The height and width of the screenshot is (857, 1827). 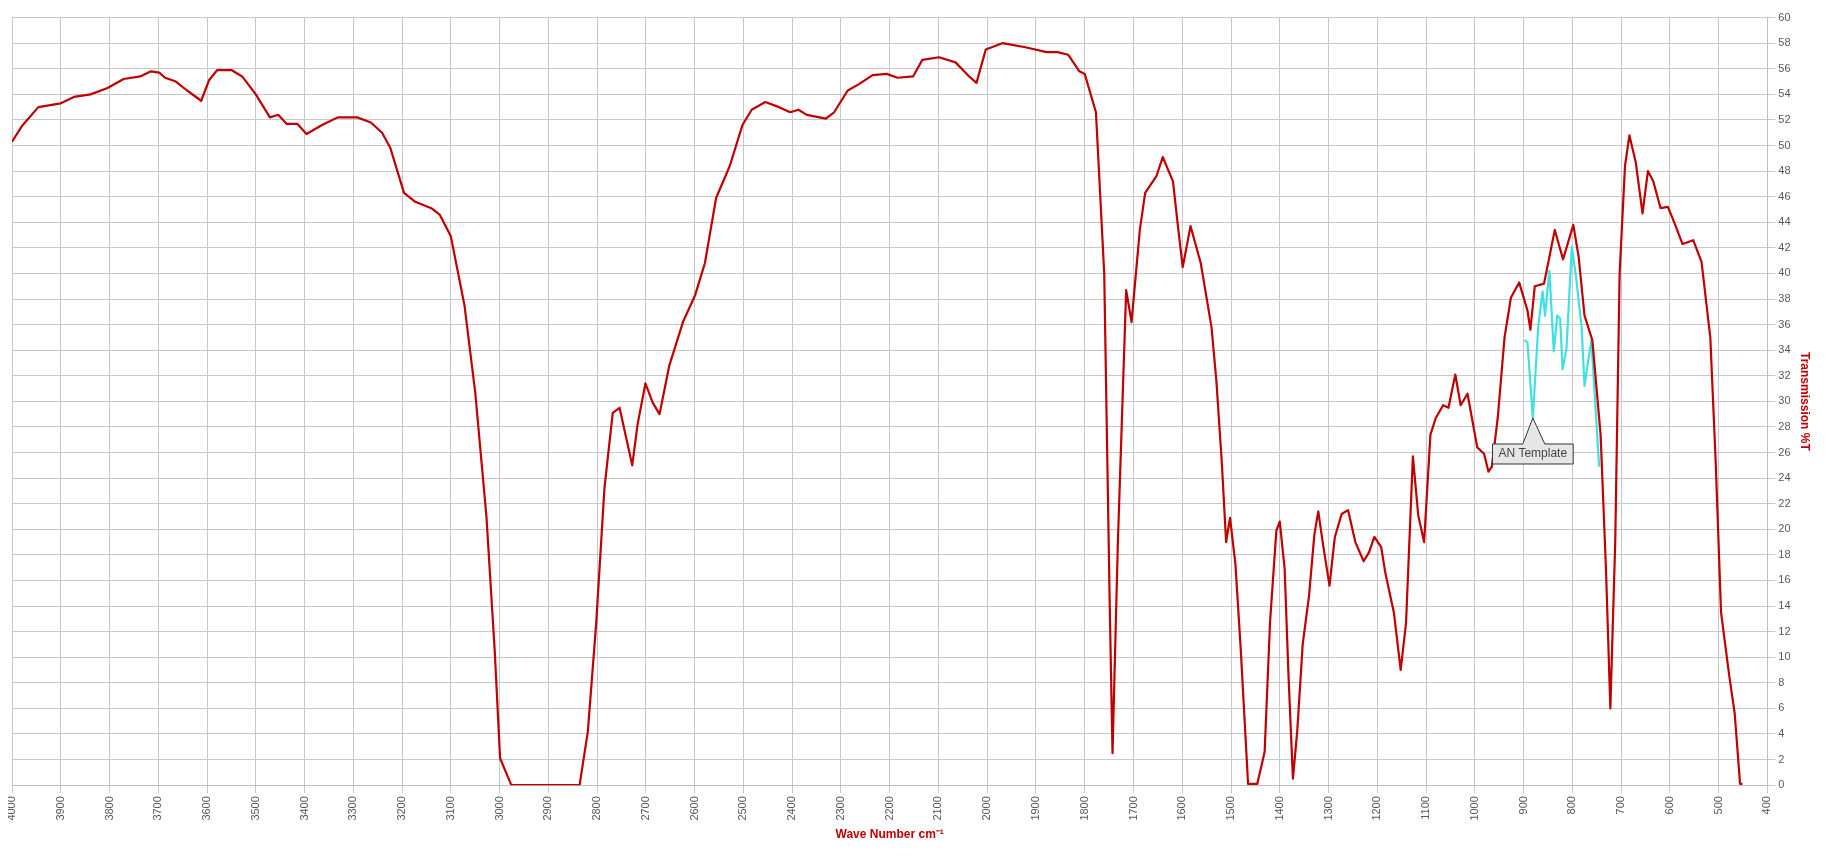 I want to click on x-tick-label: 400, so click(x=1766, y=805).